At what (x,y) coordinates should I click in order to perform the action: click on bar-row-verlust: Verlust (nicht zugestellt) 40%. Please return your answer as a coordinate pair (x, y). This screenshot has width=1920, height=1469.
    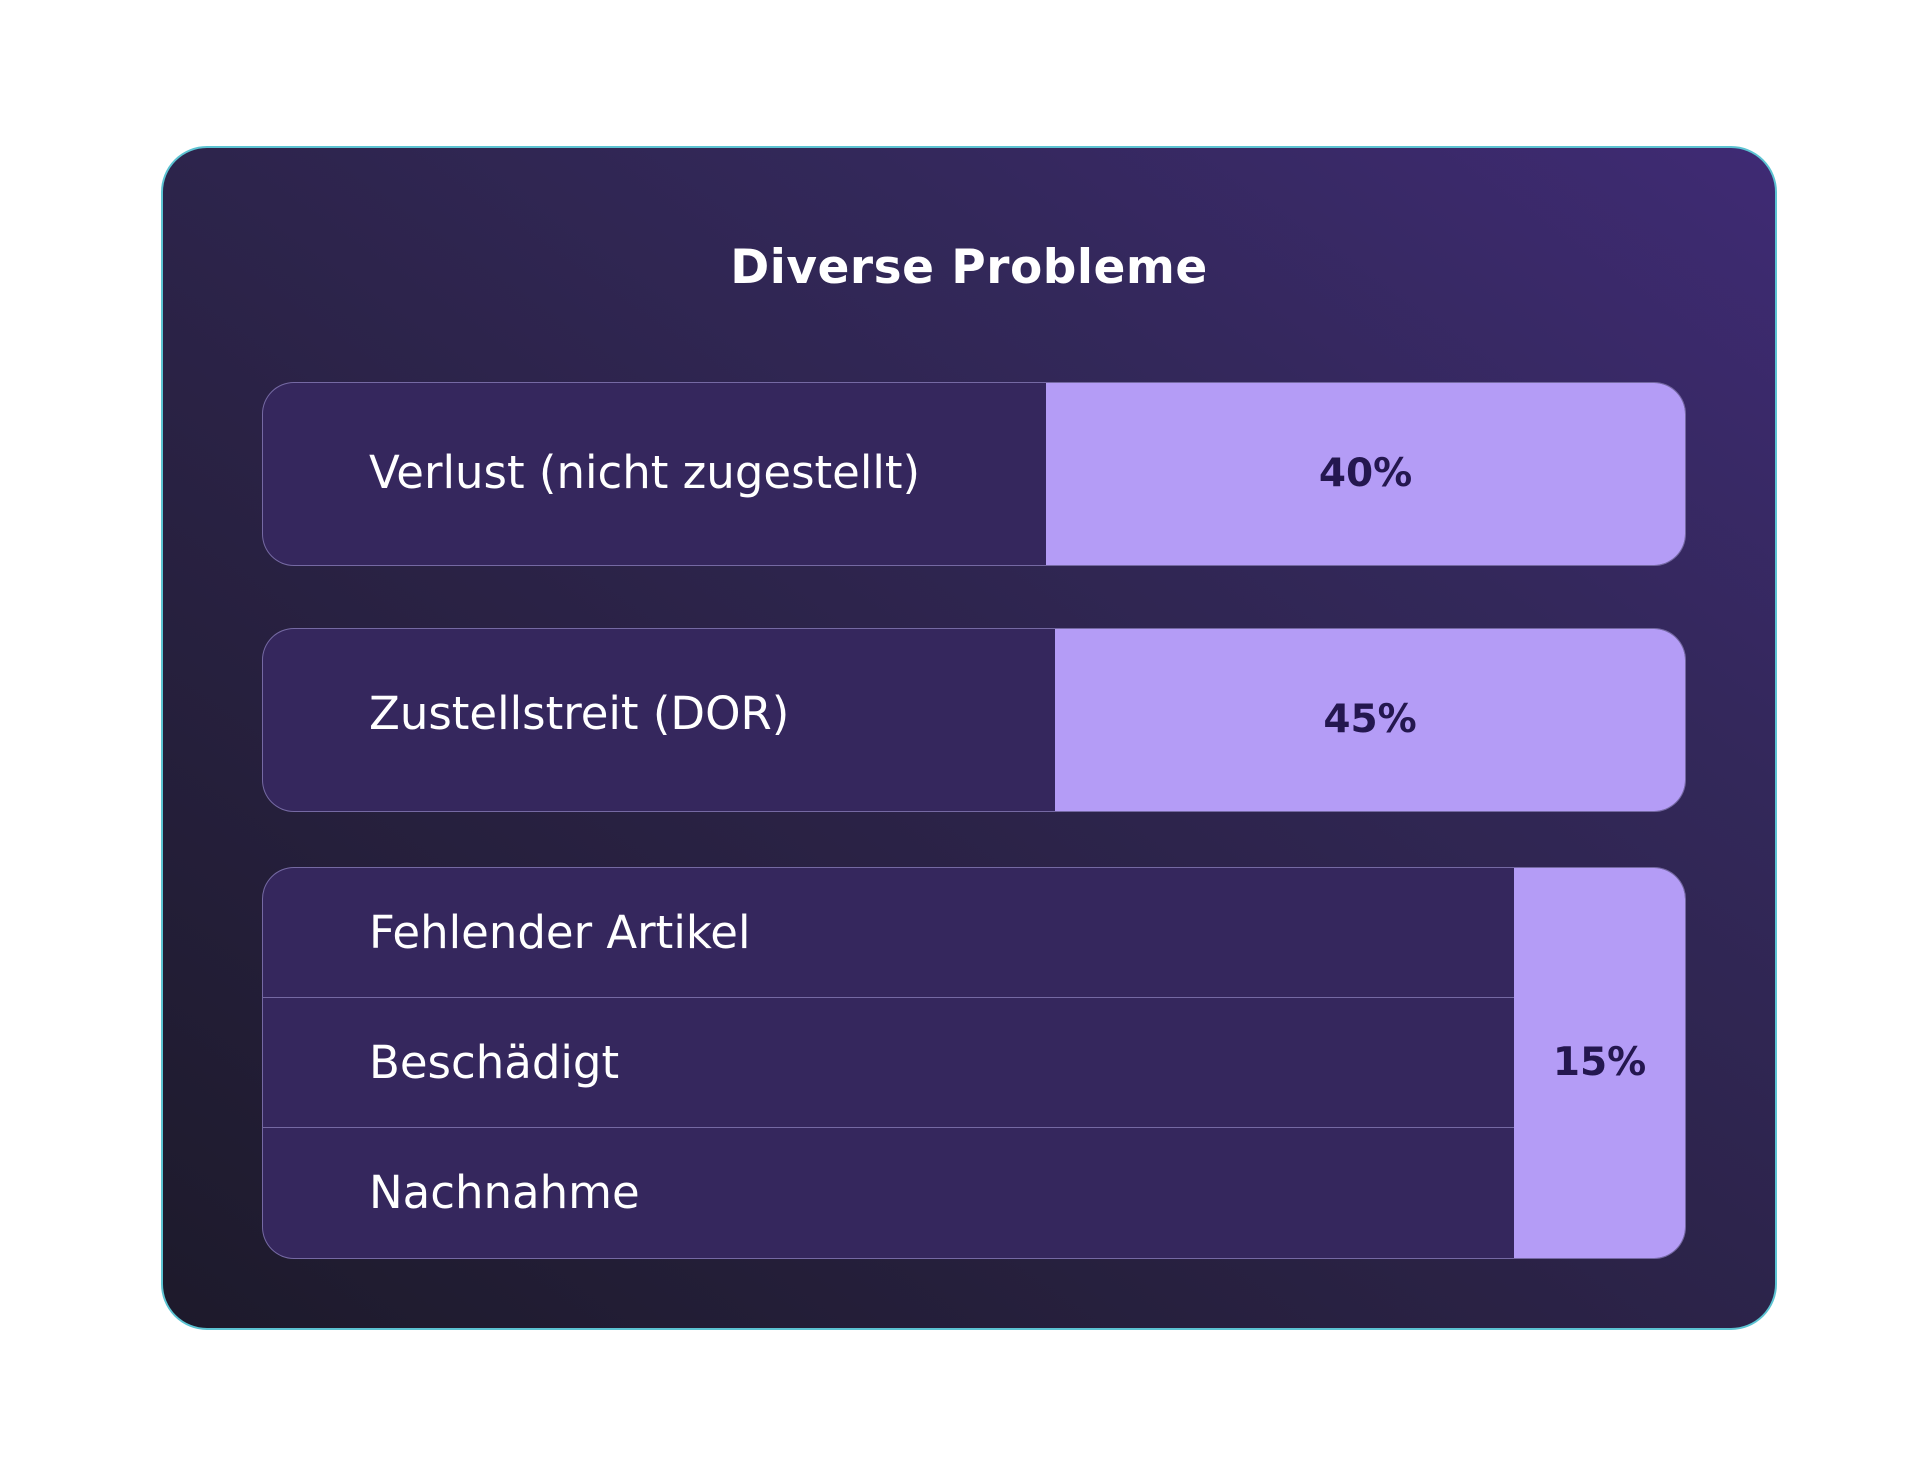
    Looking at the image, I should click on (974, 474).